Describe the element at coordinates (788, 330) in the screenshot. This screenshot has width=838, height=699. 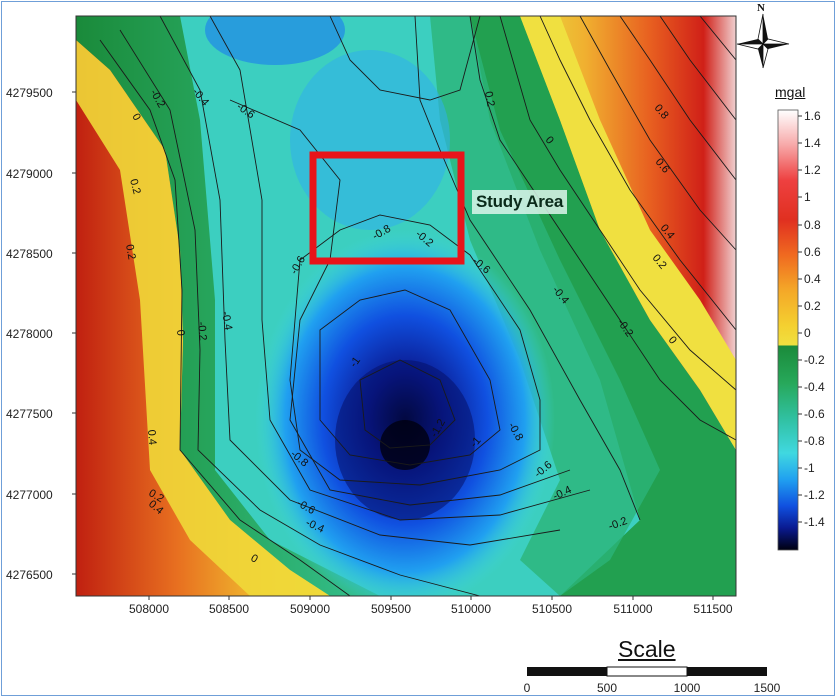
I see `legend-colorbar` at that location.